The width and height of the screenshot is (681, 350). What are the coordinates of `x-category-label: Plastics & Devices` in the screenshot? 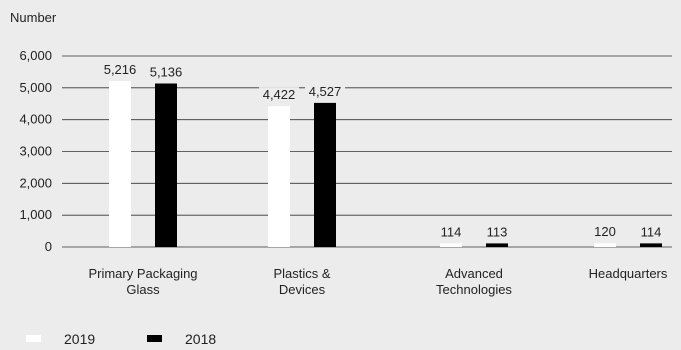 It's located at (301, 281).